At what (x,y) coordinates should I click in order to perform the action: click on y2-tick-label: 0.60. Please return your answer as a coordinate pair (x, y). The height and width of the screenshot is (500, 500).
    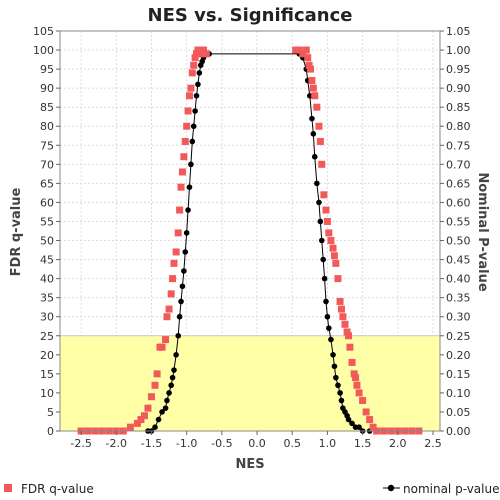
    Looking at the image, I should click on (458, 202).